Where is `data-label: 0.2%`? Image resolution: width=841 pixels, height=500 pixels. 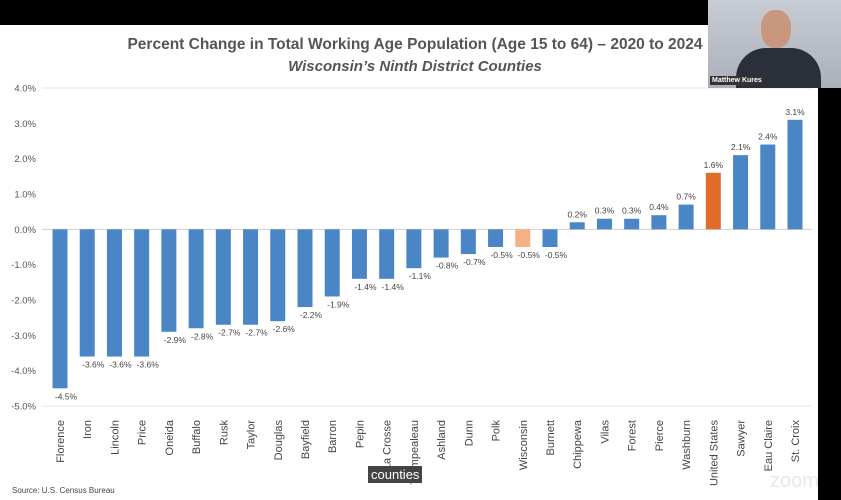
data-label: 0.2% is located at coordinates (578, 214).